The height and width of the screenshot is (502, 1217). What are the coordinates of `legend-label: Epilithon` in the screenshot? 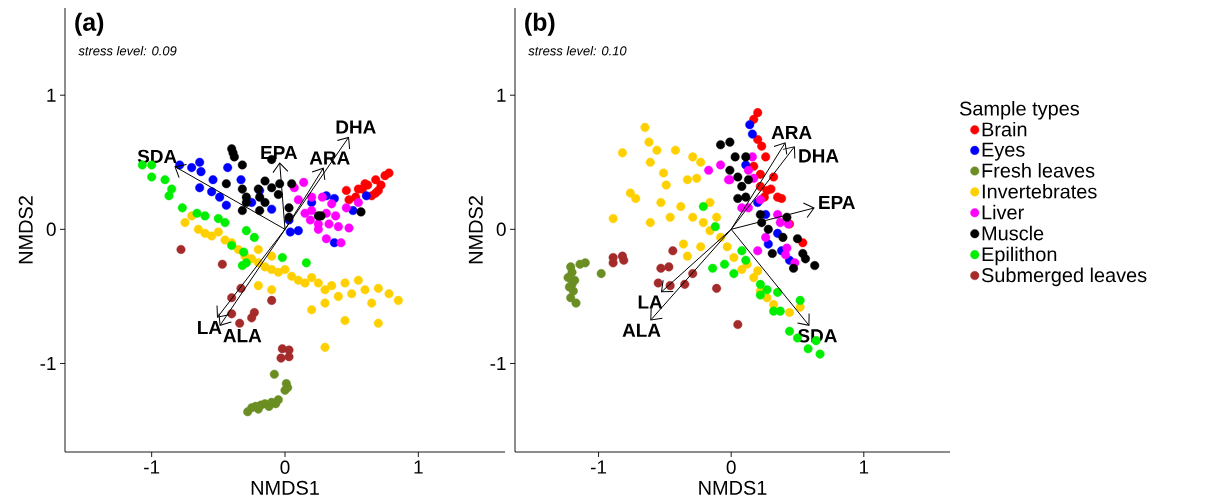 It's located at (1019, 256).